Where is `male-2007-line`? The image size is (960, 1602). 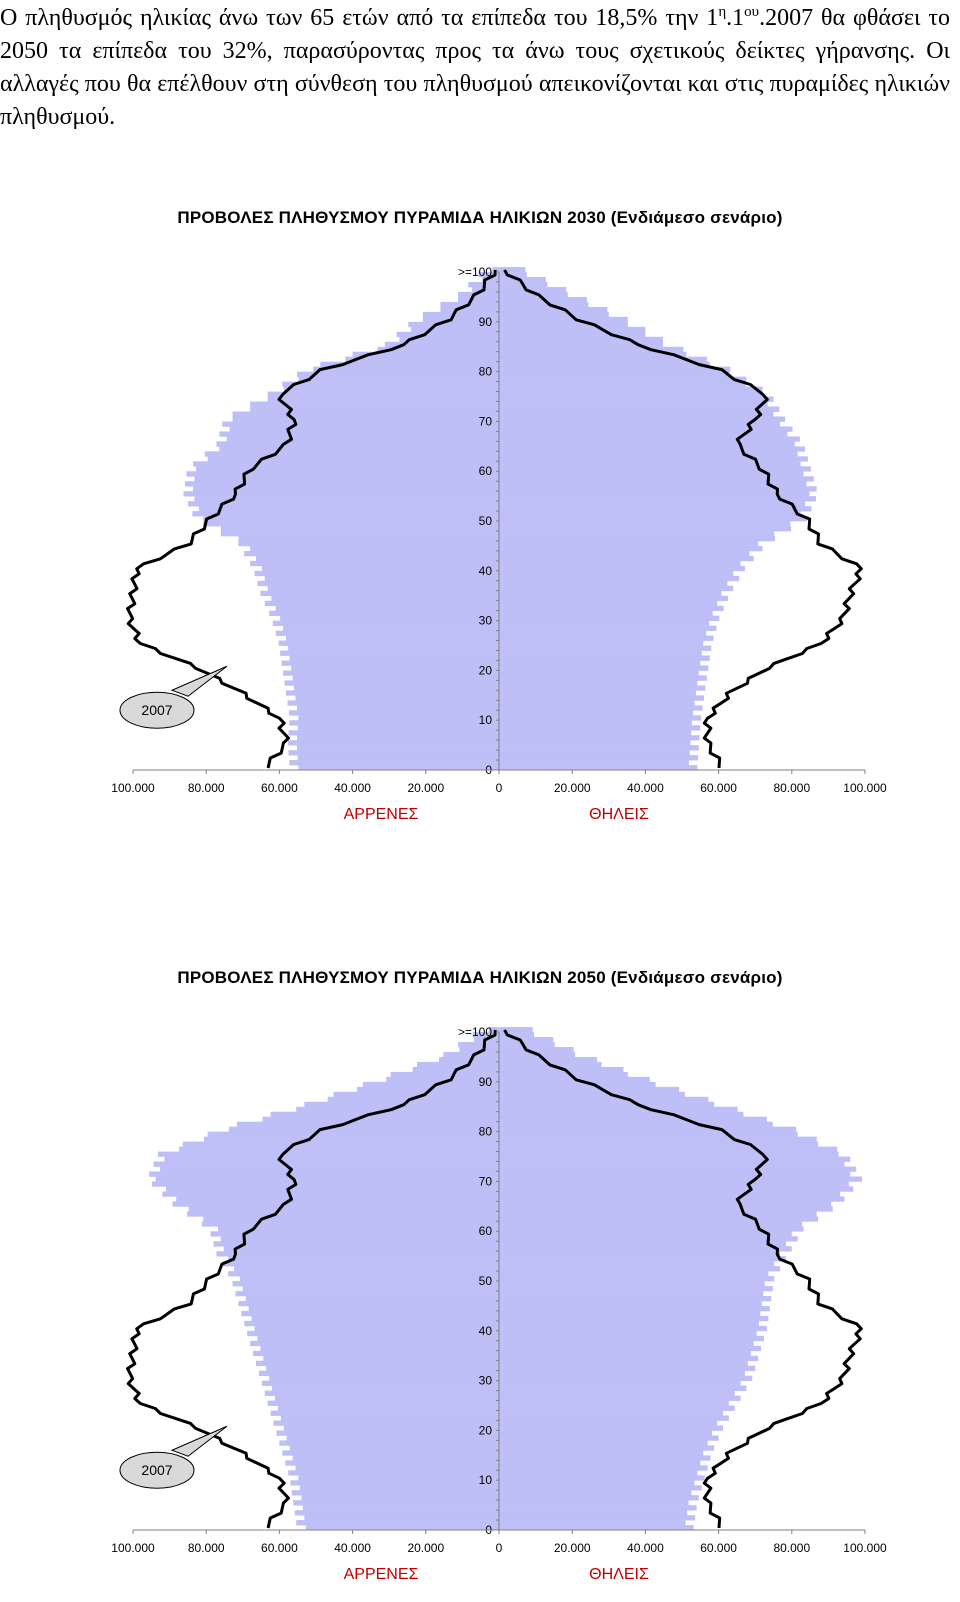
male-2007-line is located at coordinates (311, 519).